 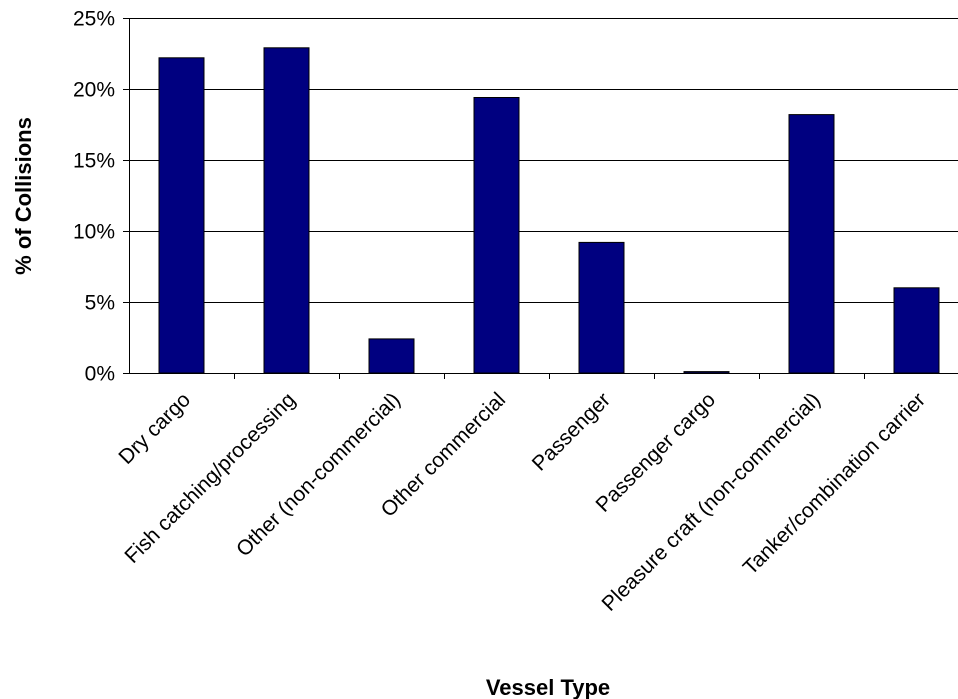 I want to click on x-tick-label: Fish catching/processing, so click(x=210, y=478).